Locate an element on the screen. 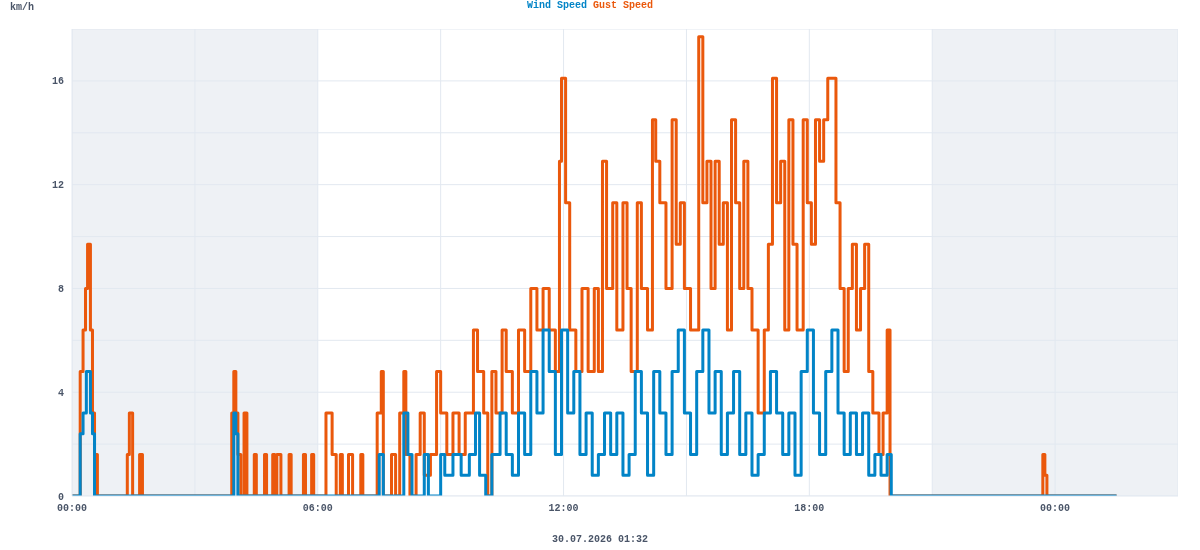 The height and width of the screenshot is (550, 1200). text: 30.07.2026 01:32 is located at coordinates (600, 539).